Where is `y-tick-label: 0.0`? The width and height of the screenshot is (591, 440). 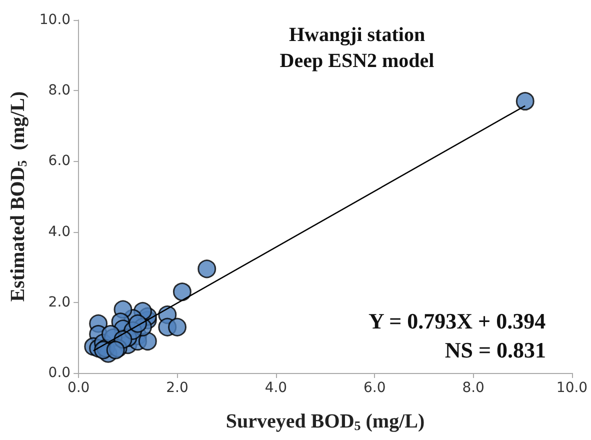
y-tick-label: 0.0 is located at coordinates (59, 373).